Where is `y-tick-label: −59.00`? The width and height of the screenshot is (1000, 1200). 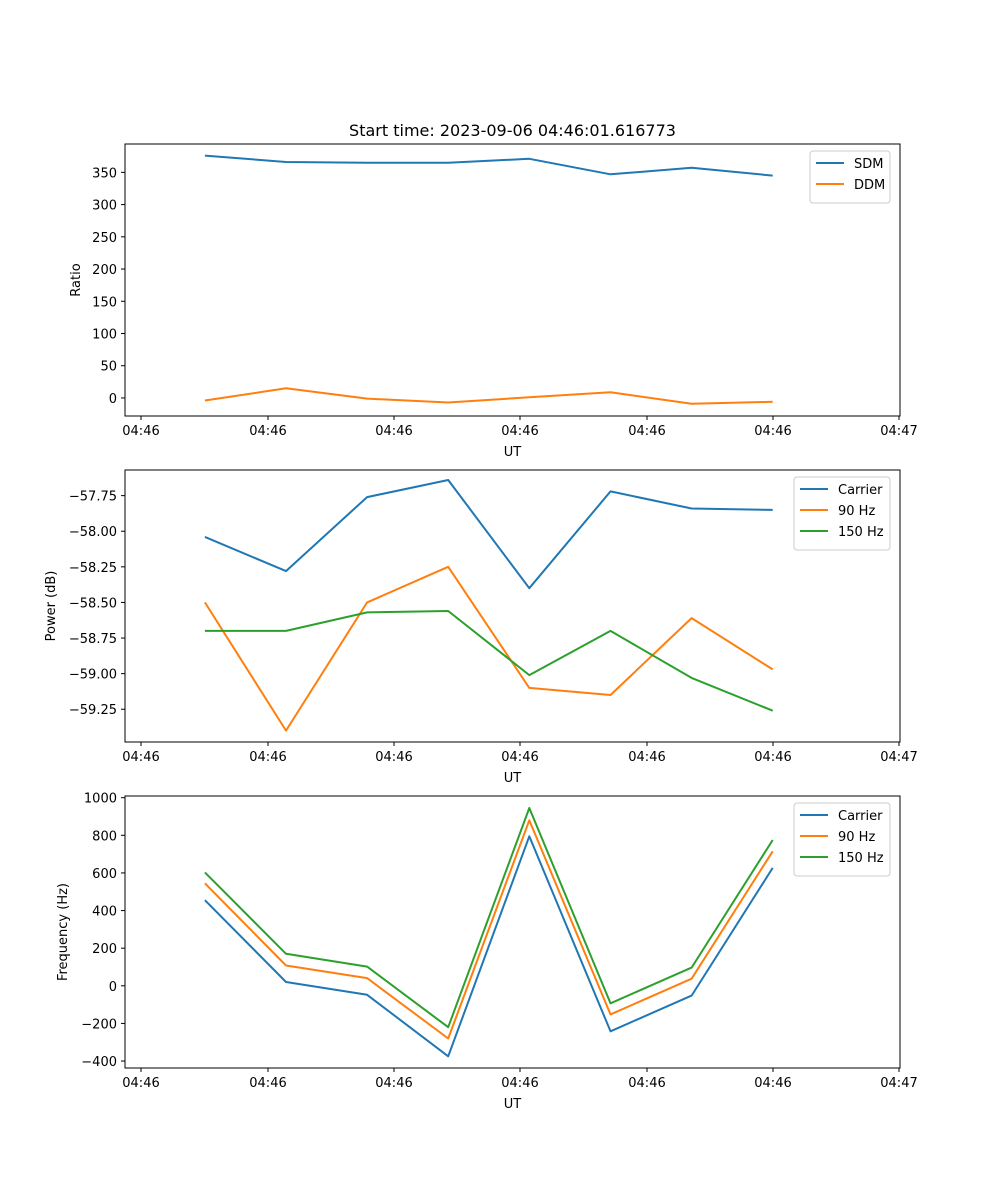 y-tick-label: −59.00 is located at coordinates (93, 675).